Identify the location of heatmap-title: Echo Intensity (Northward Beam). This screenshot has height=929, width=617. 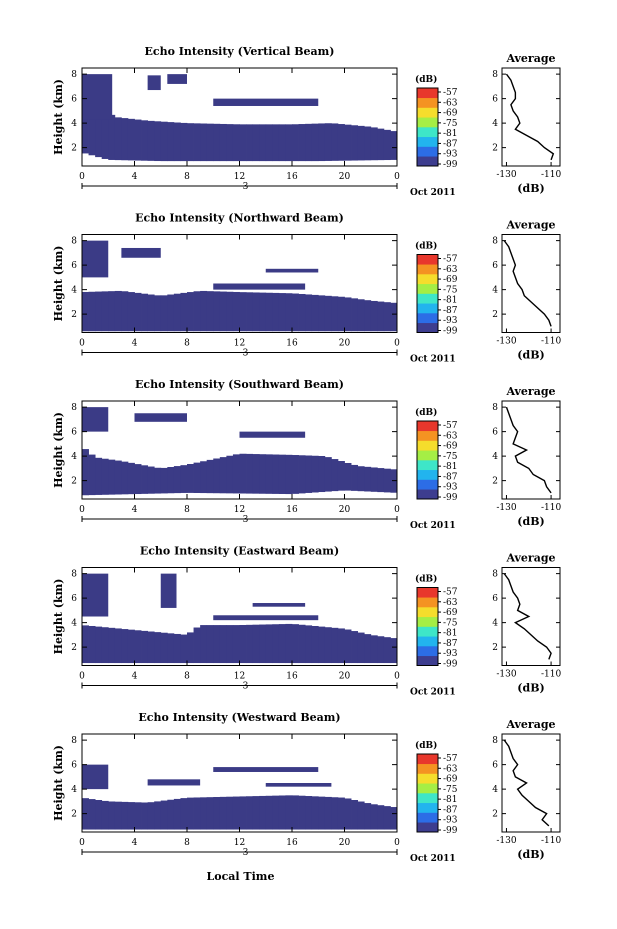
(239, 218).